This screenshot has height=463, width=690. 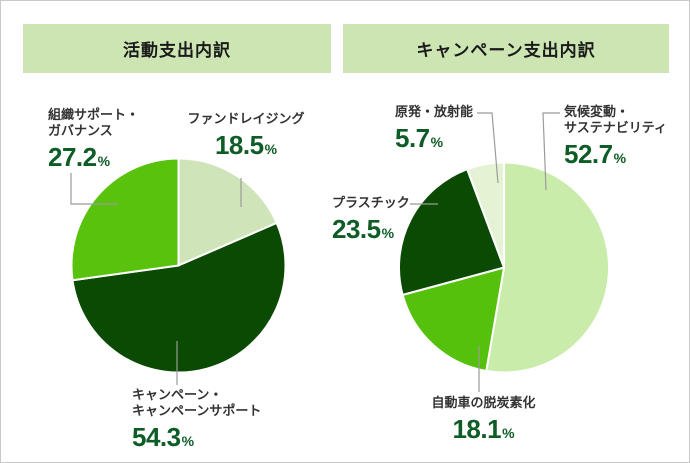 What do you see at coordinates (485, 215) in the screenshot?
I see `pie-slice-nuclear-radiation` at bounding box center [485, 215].